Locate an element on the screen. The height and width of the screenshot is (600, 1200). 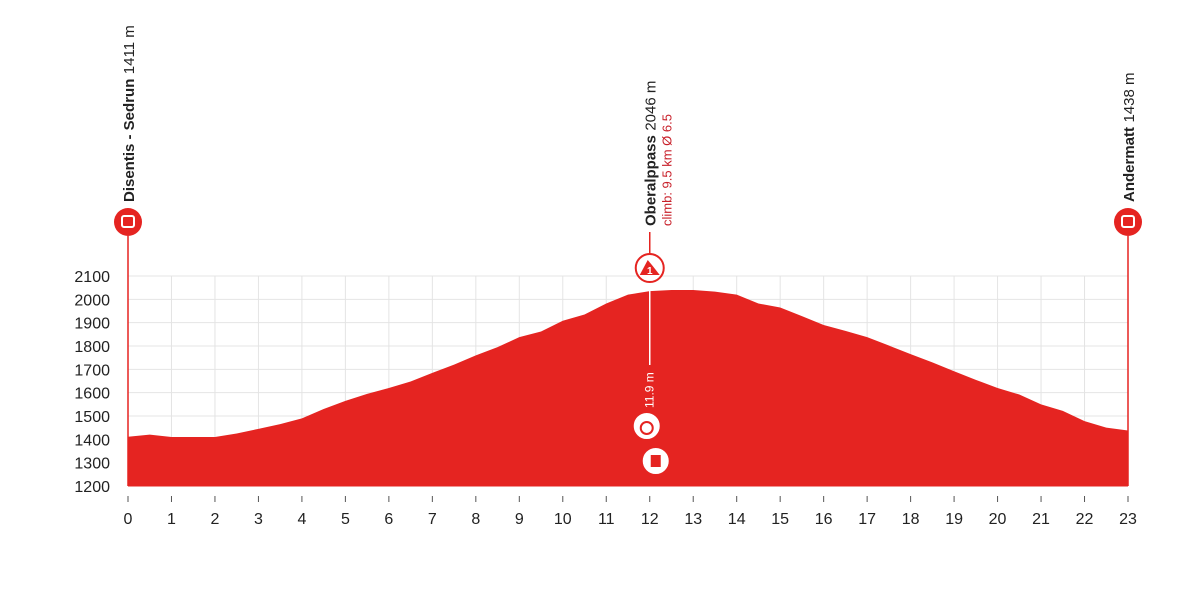
x-tick-label: 4 is located at coordinates (301, 519).